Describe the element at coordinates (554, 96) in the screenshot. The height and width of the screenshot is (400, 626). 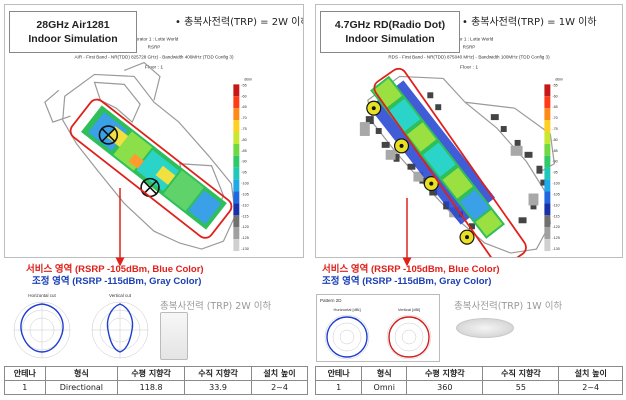
I see `right-legend-label: -60` at that location.